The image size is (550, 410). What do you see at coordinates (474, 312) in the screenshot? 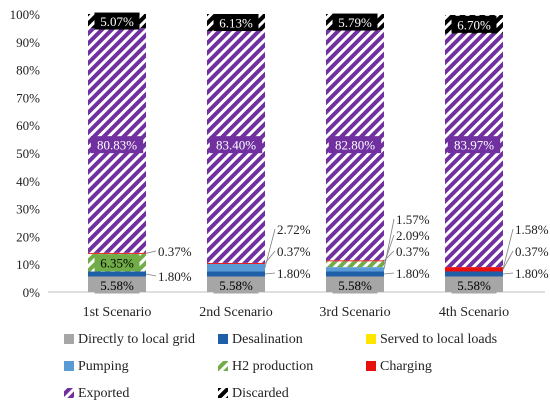
I see `x-tick-label: 4th Scenario` at bounding box center [474, 312].